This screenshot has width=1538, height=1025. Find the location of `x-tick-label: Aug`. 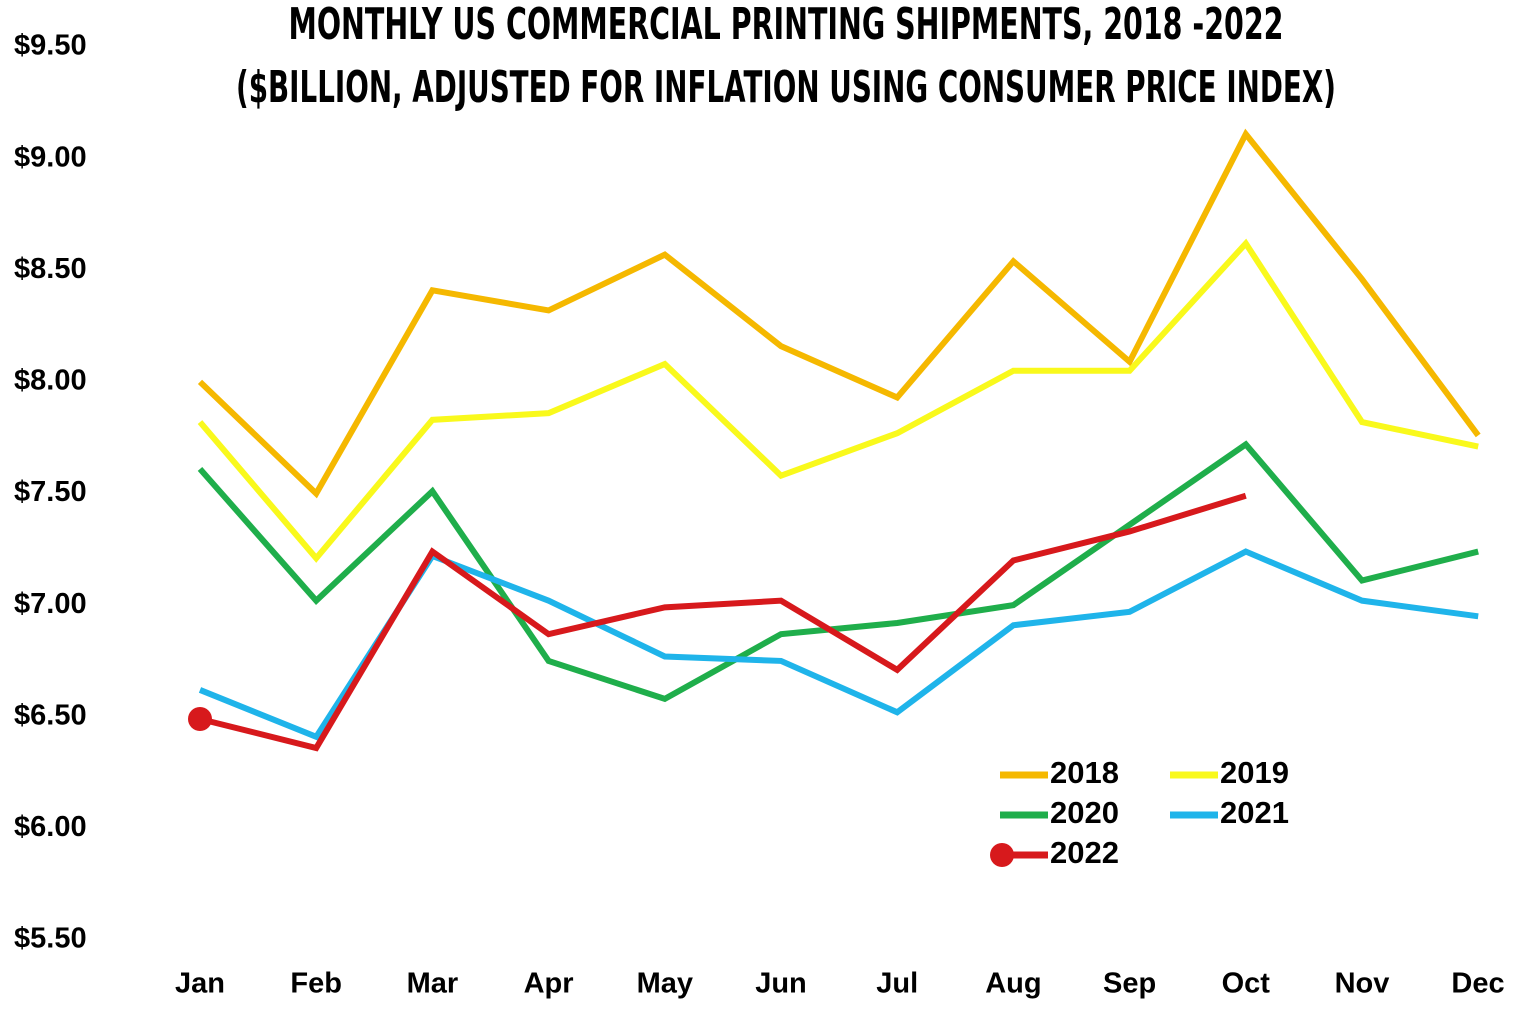

x-tick-label: Aug is located at coordinates (1013, 984).